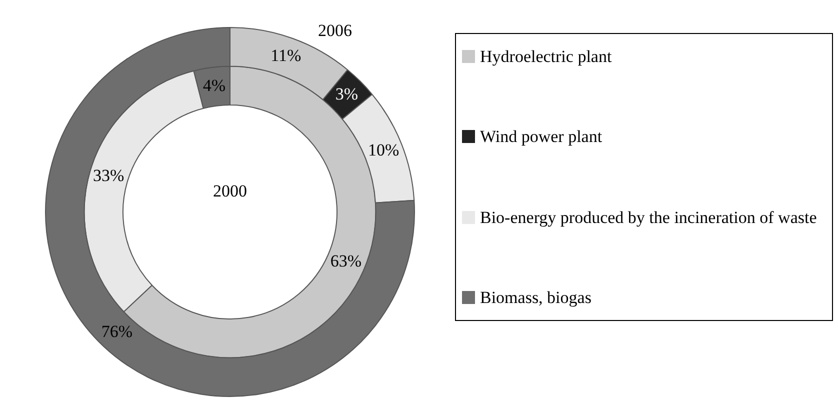 The width and height of the screenshot is (838, 402). Describe the element at coordinates (541, 137) in the screenshot. I see `legend-label: Wind power plant` at that location.